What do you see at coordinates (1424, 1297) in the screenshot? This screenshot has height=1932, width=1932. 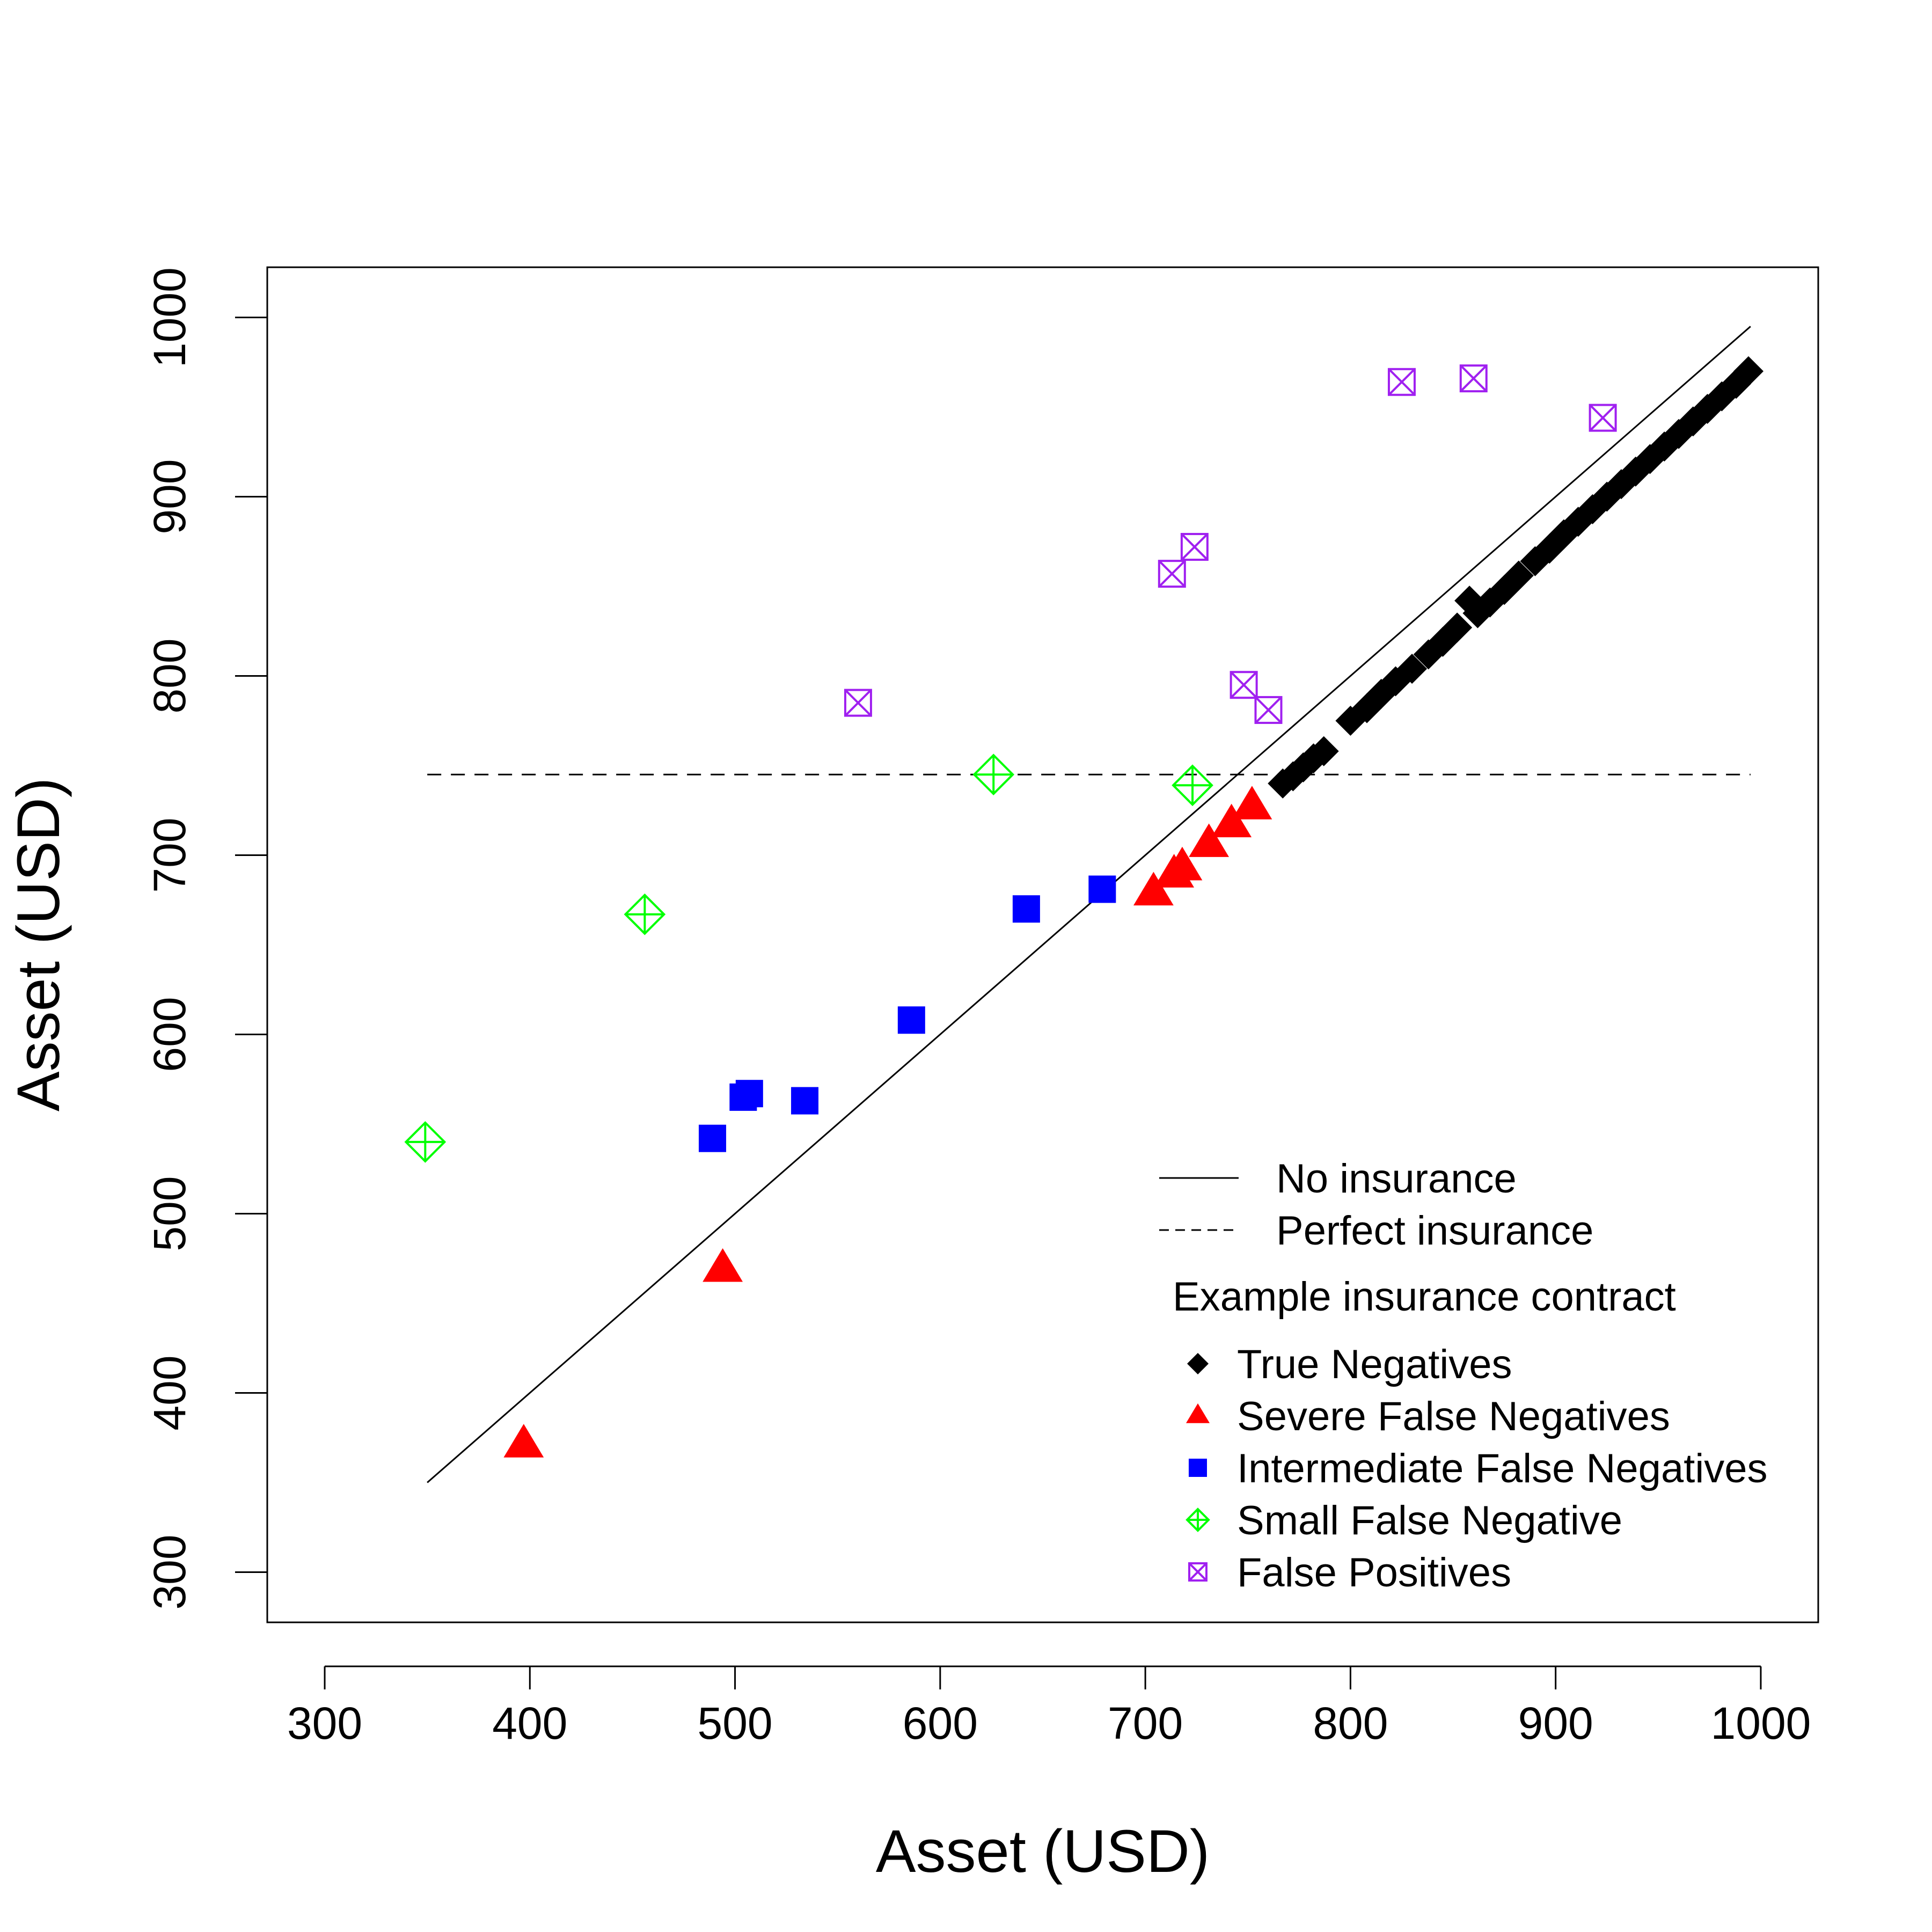 I see `legend-title: Example insurance contract` at bounding box center [1424, 1297].